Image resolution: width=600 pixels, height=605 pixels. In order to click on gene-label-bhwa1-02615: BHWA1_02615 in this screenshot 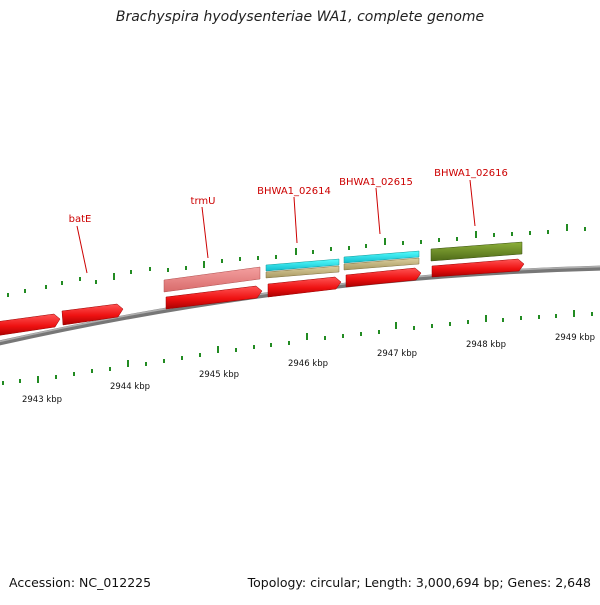, I will do `click(376, 182)`.